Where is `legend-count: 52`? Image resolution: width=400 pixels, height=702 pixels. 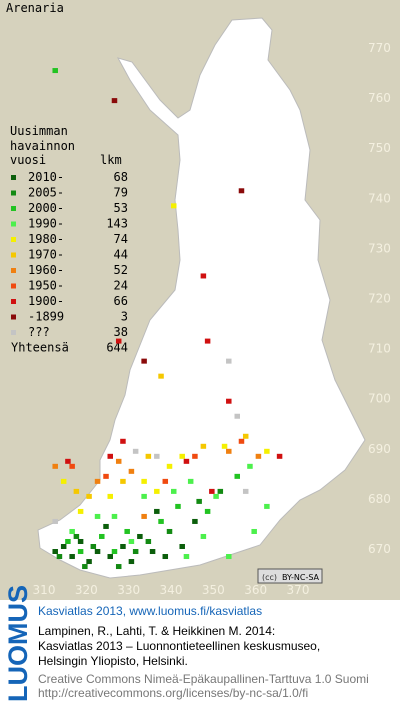
legend-count: 52 is located at coordinates (121, 270).